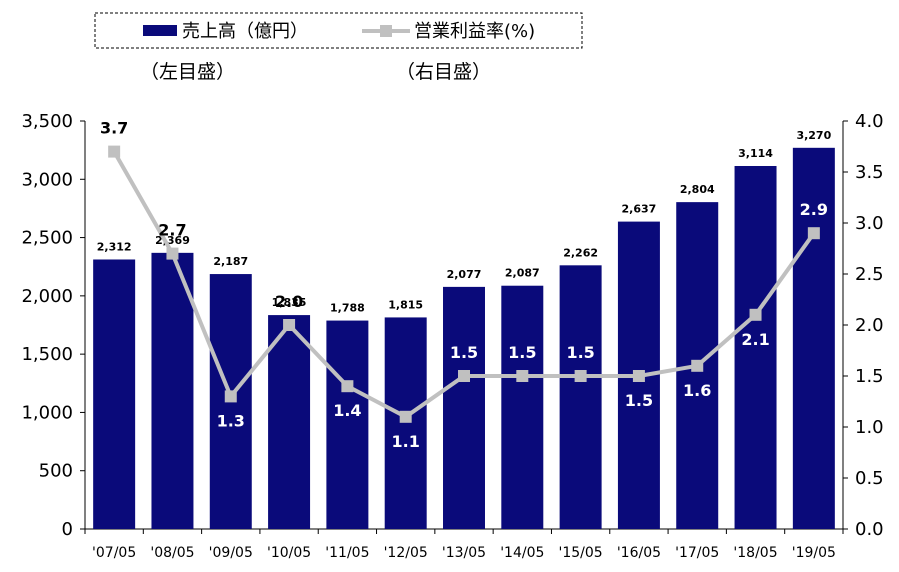 The image size is (899, 572). I want to click on left-tick-label: 2,000, so click(47, 296).